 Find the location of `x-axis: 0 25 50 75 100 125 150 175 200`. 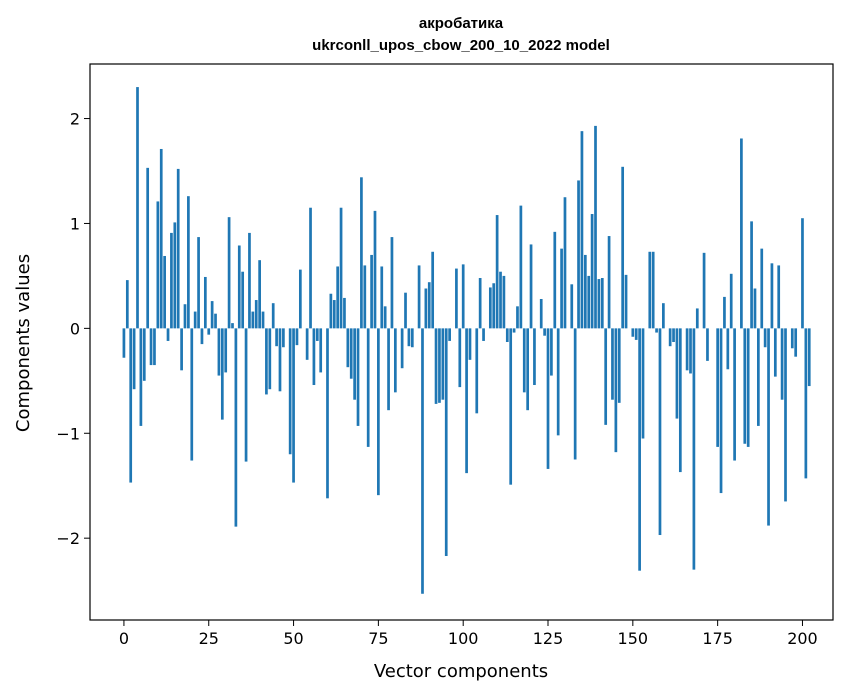

x-axis: 0 25 50 75 100 125 150 175 200 is located at coordinates (468, 634).